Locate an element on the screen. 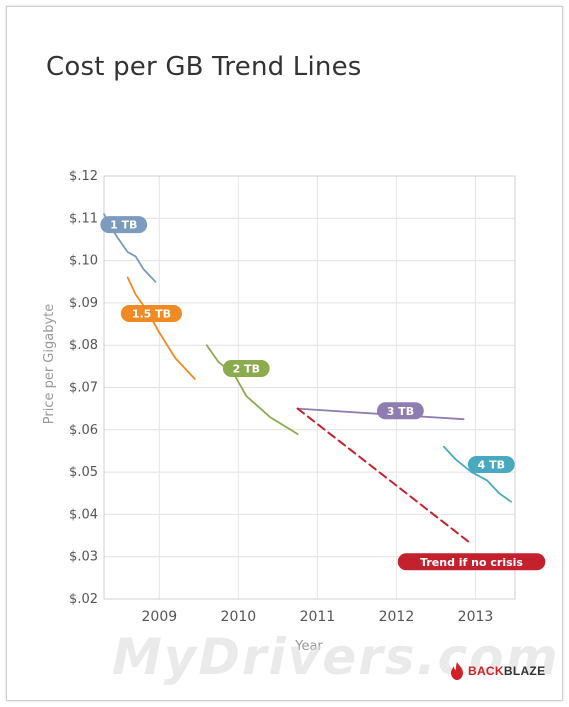 This screenshot has width=569, height=707. label-text: 1 TB is located at coordinates (123, 225).